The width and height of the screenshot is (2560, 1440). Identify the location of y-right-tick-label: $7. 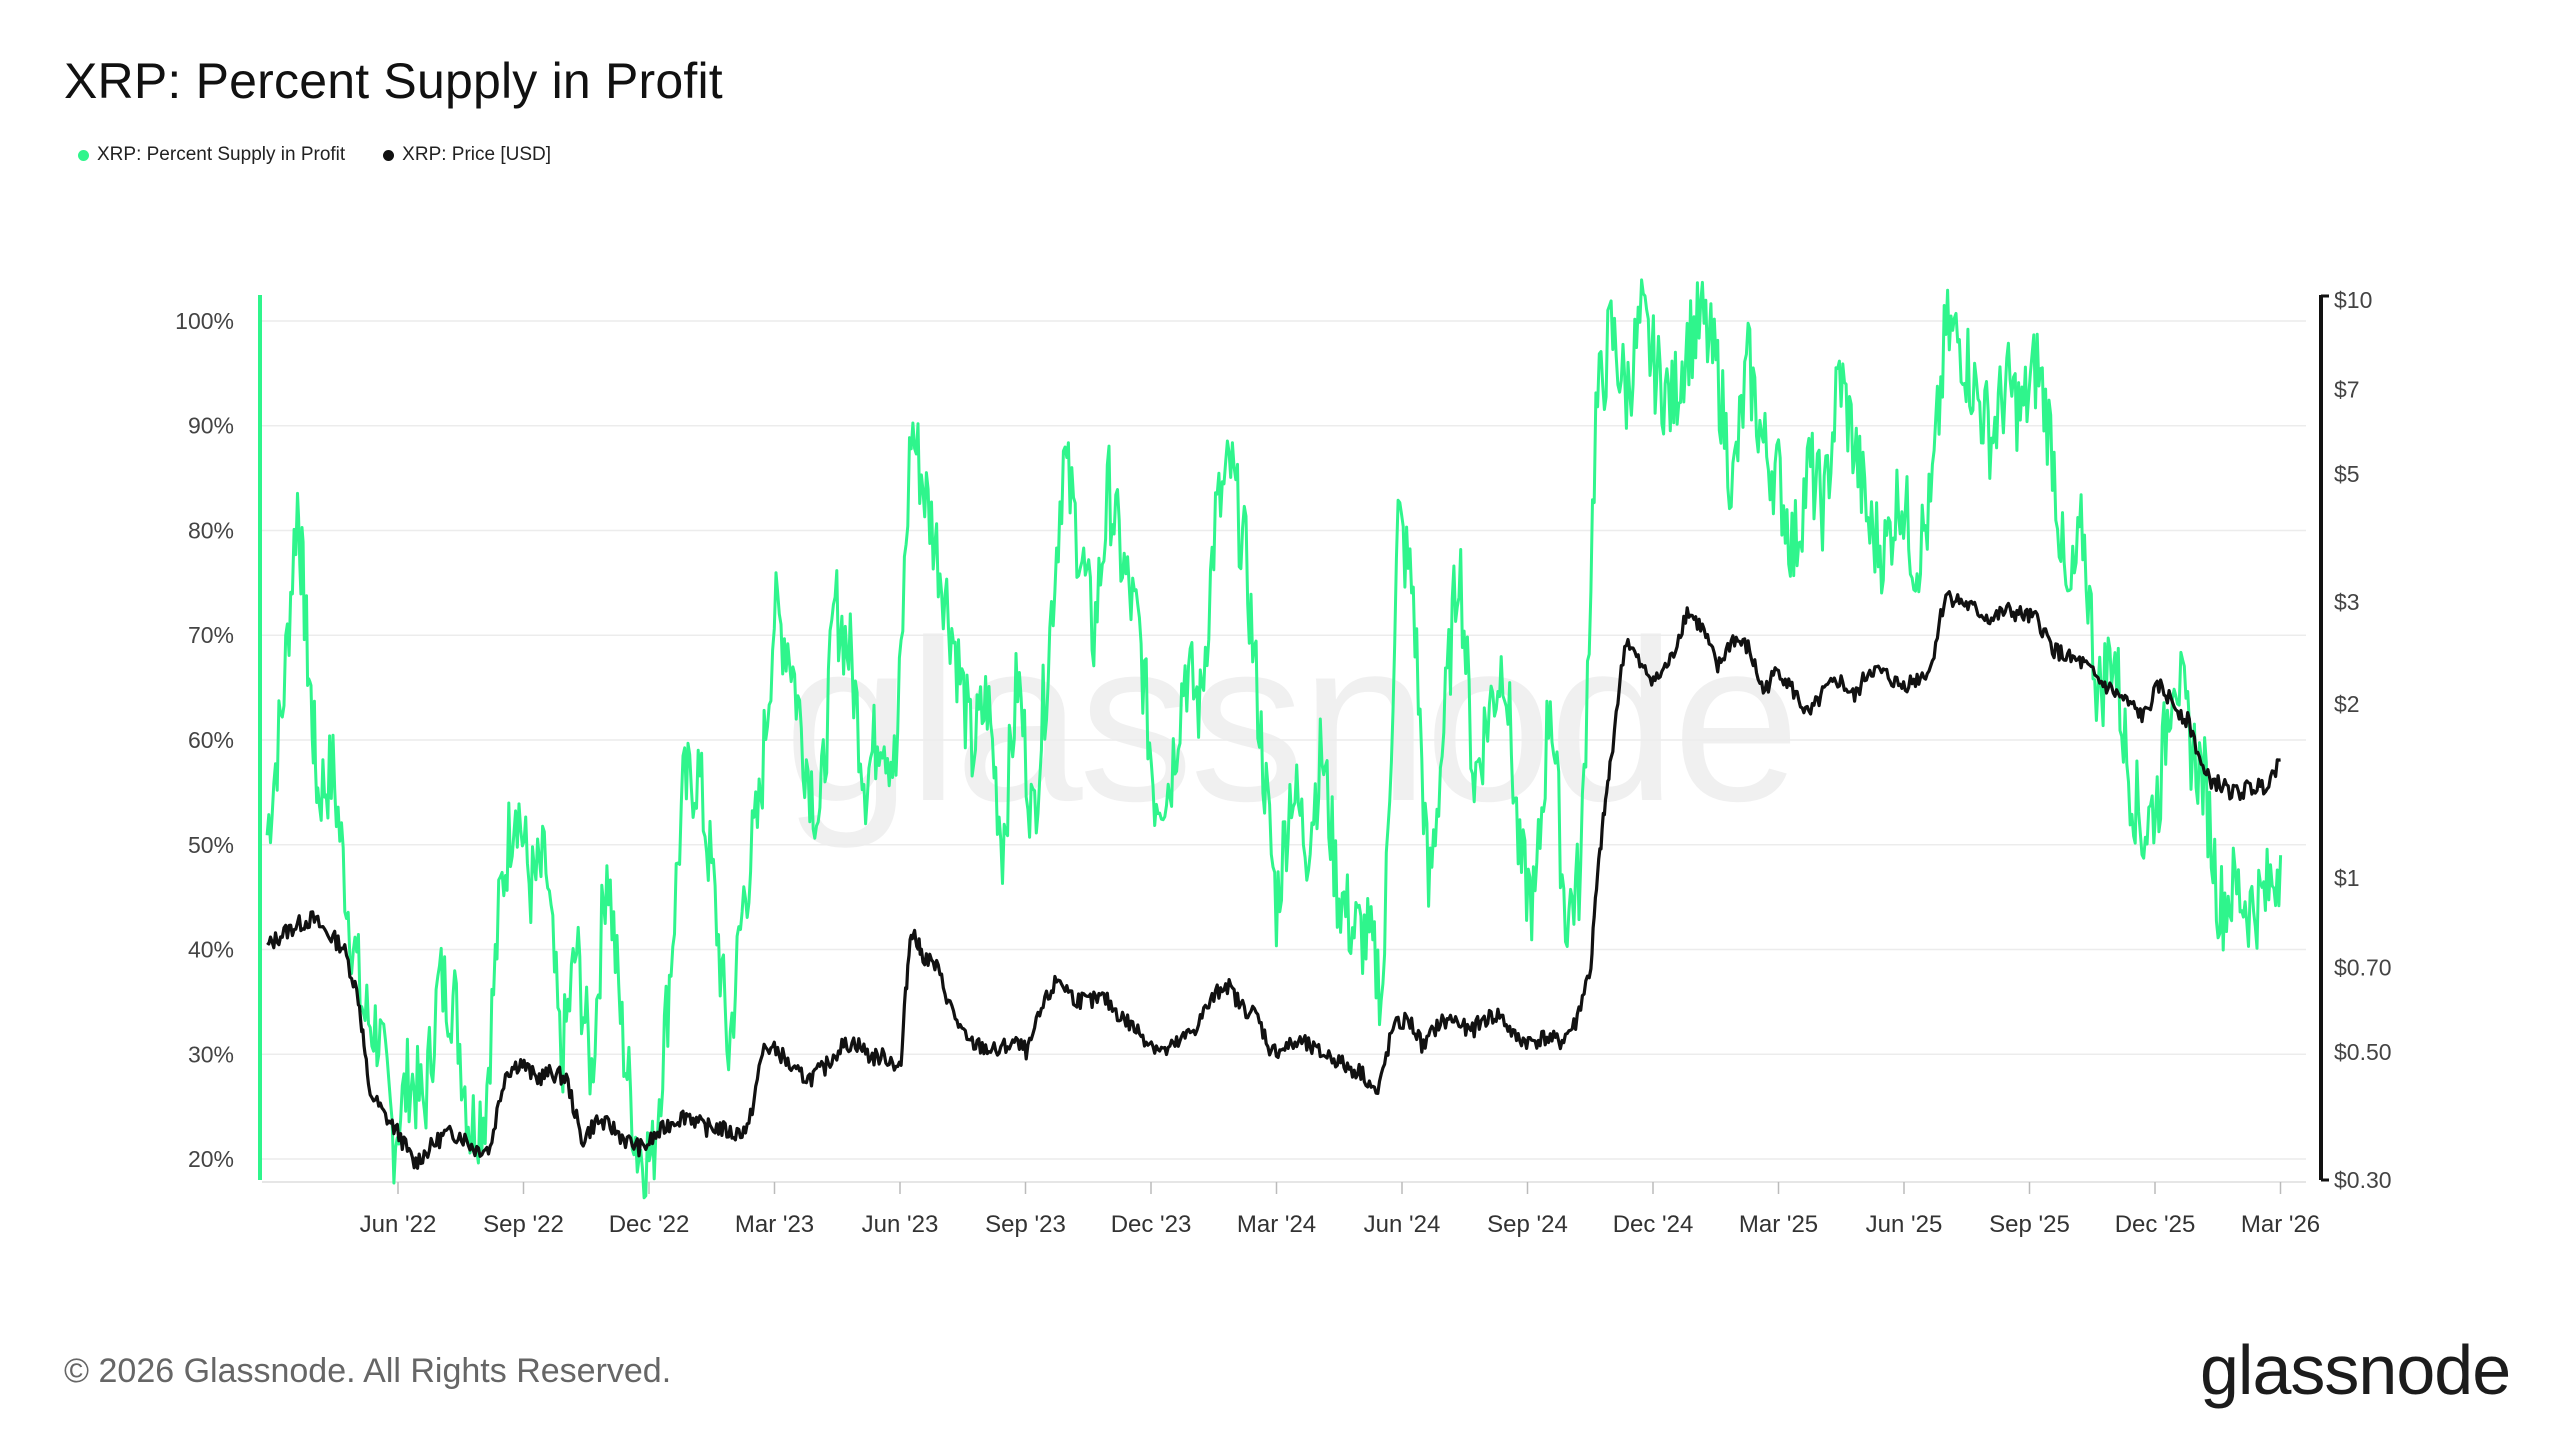
(2347, 390).